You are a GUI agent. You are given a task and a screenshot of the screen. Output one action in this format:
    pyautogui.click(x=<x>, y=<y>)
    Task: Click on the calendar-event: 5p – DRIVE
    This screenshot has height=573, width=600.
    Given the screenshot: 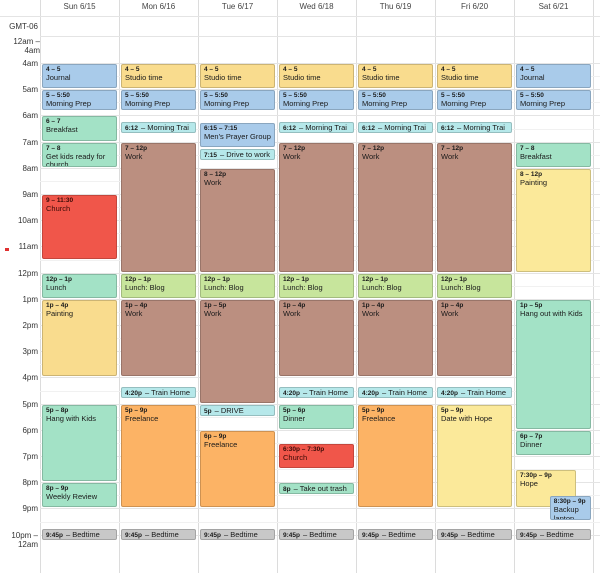 What is the action you would take?
    pyautogui.click(x=237, y=410)
    